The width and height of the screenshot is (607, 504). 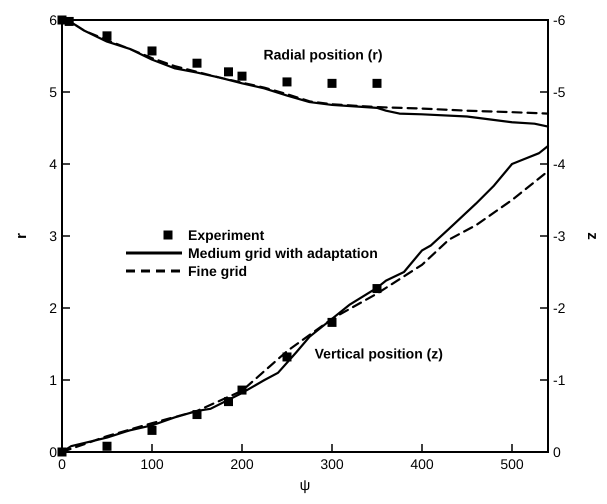 I want to click on x-tick-label: 200, so click(x=242, y=464).